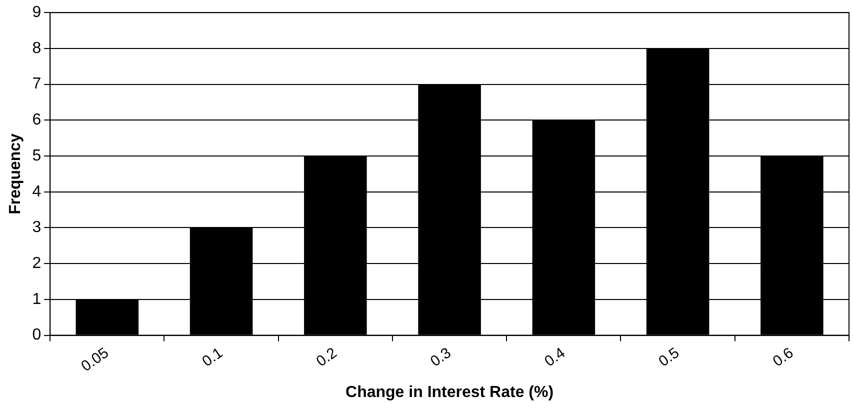 The width and height of the screenshot is (853, 408). I want to click on y-tick-label: 1, so click(37, 299).